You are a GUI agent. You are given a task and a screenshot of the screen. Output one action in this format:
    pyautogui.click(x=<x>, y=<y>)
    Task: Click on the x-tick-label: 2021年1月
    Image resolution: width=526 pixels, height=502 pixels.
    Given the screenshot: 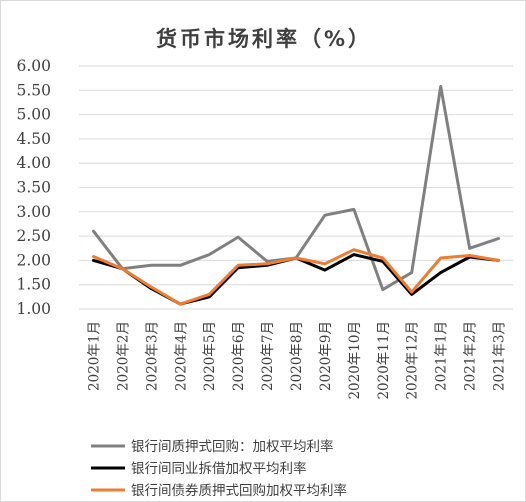 What is the action you would take?
    pyautogui.click(x=442, y=356)
    